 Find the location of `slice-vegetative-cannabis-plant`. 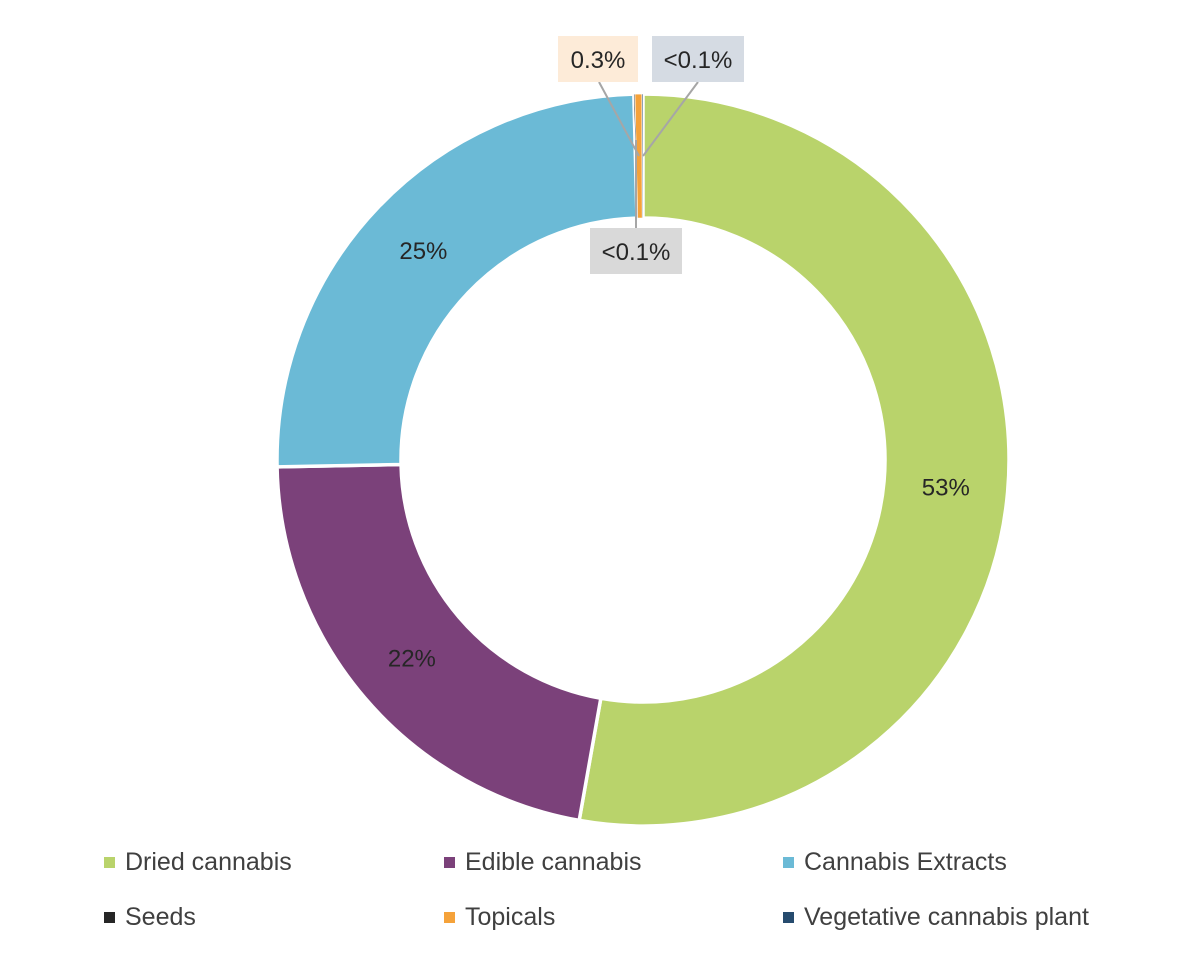

slice-vegetative-cannabis-plant is located at coordinates (642, 156).